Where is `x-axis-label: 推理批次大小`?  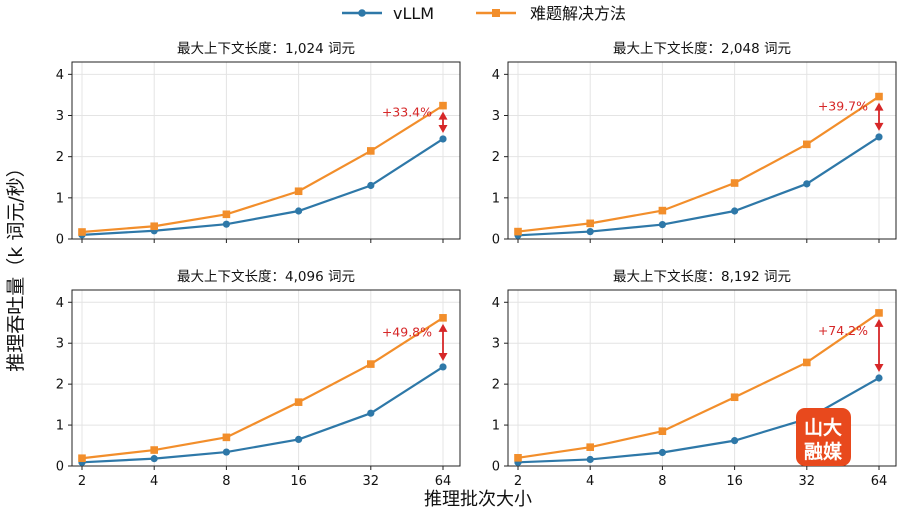 x-axis-label: 推理批次大小 is located at coordinates (478, 499).